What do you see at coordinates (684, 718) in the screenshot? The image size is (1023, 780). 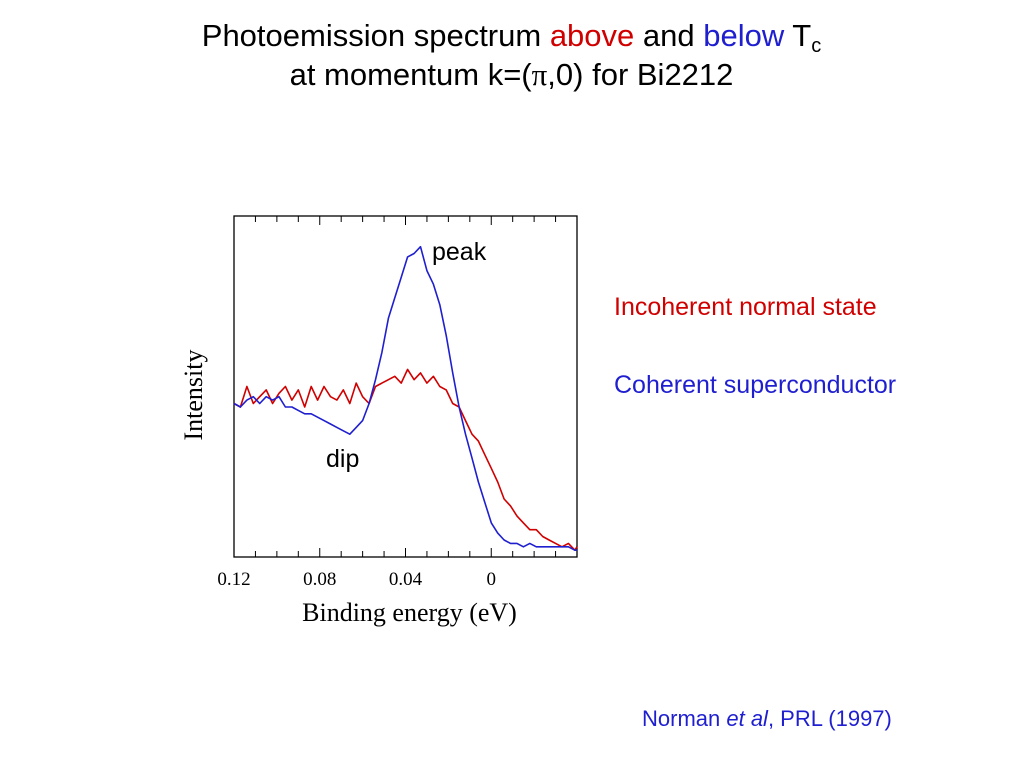 I see `citation-author: Norman` at bounding box center [684, 718].